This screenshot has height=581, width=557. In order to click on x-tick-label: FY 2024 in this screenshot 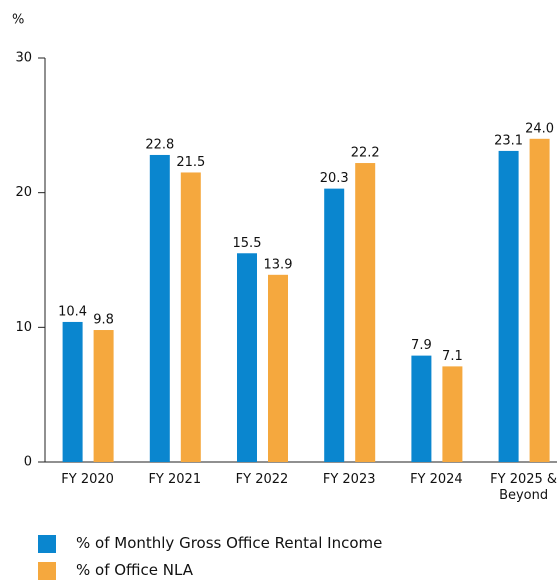, I will do `click(436, 479)`.